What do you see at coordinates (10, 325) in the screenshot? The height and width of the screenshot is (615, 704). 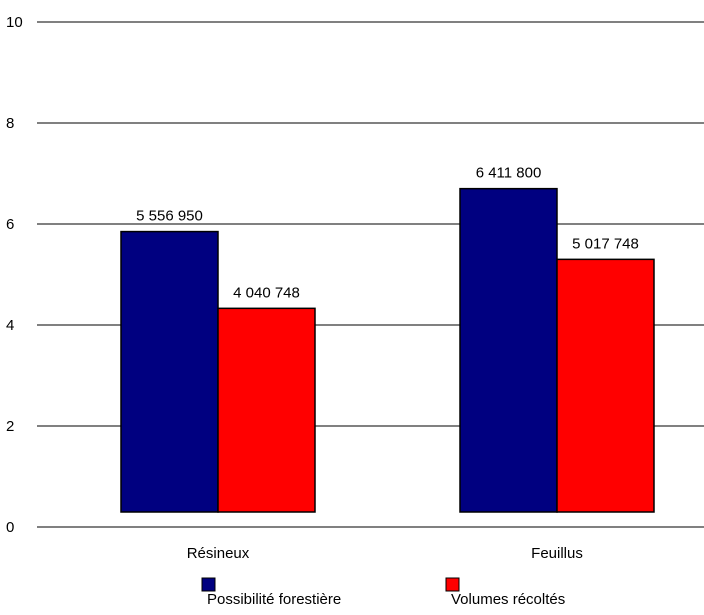 I see `y-tick-label: 4` at bounding box center [10, 325].